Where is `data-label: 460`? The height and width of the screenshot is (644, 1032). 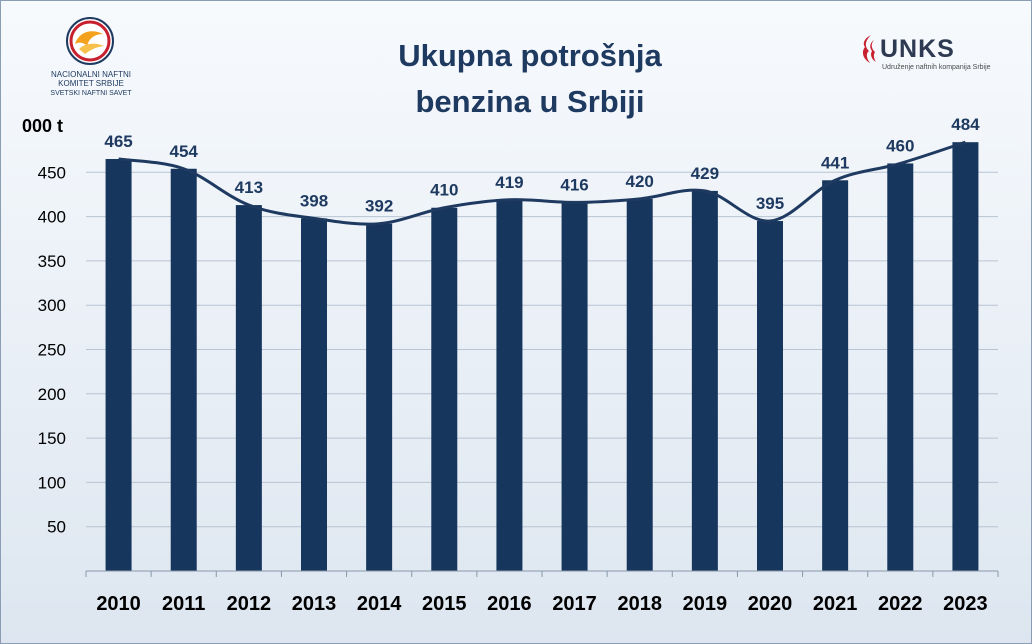 data-label: 460 is located at coordinates (900, 145).